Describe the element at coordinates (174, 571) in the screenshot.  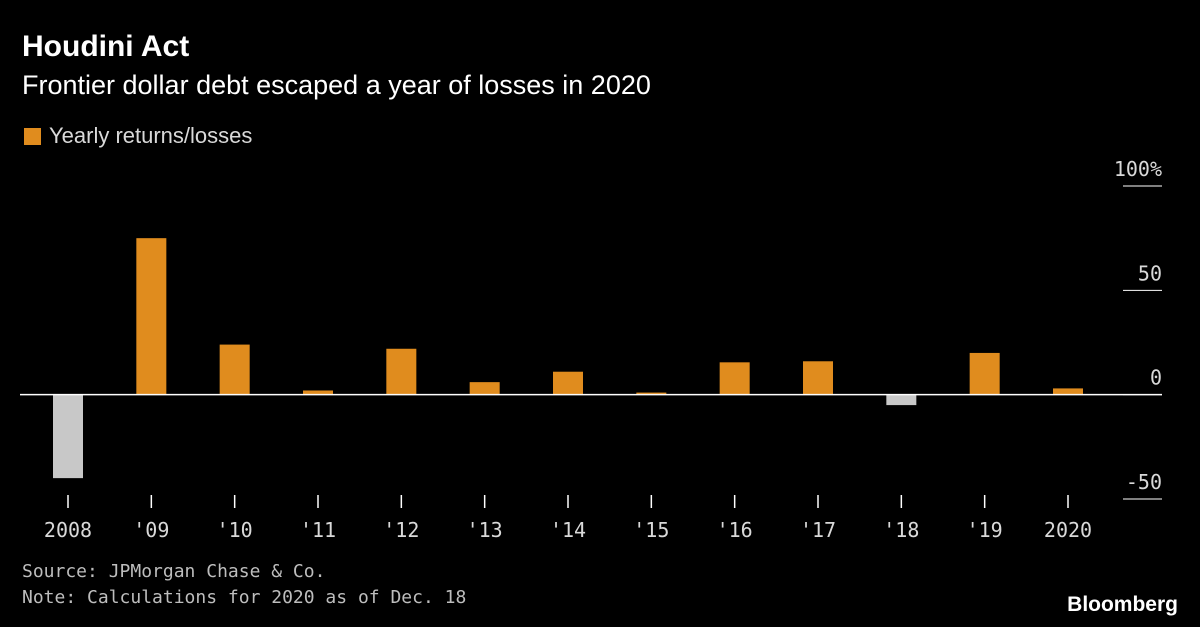
I see `source-note: Source: JPMorgan Chase & Co.` at that location.